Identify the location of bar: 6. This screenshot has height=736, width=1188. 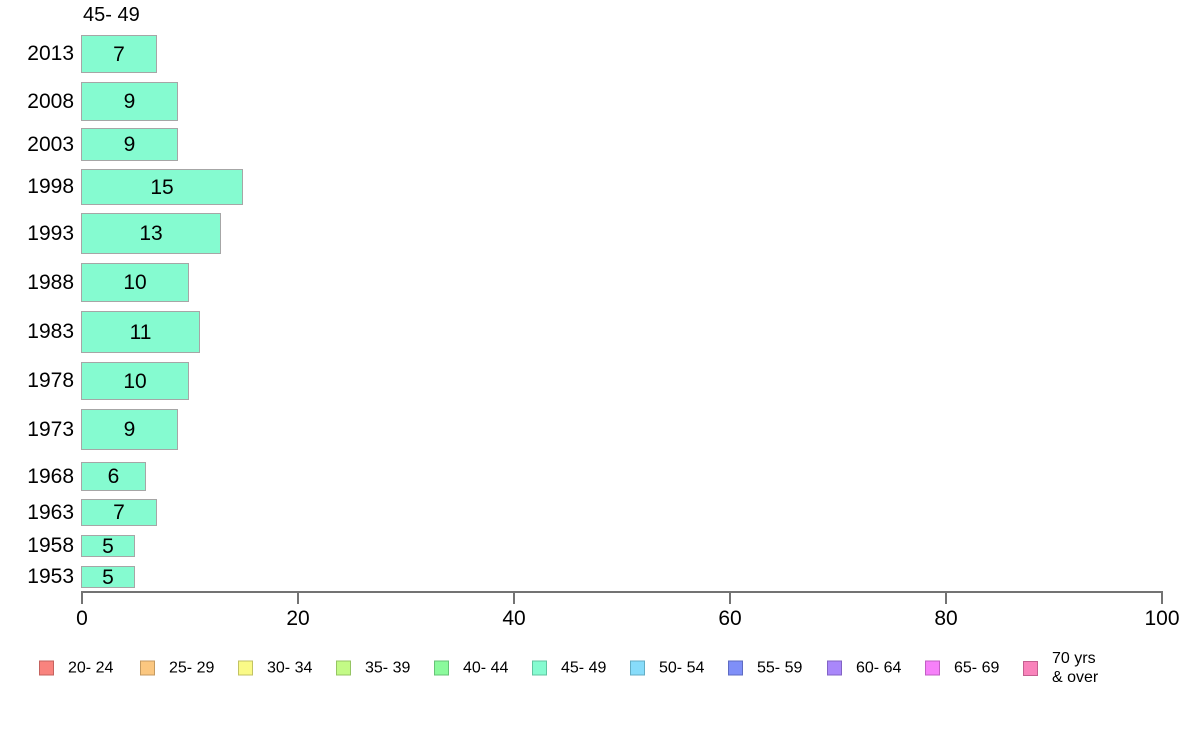
(113, 476).